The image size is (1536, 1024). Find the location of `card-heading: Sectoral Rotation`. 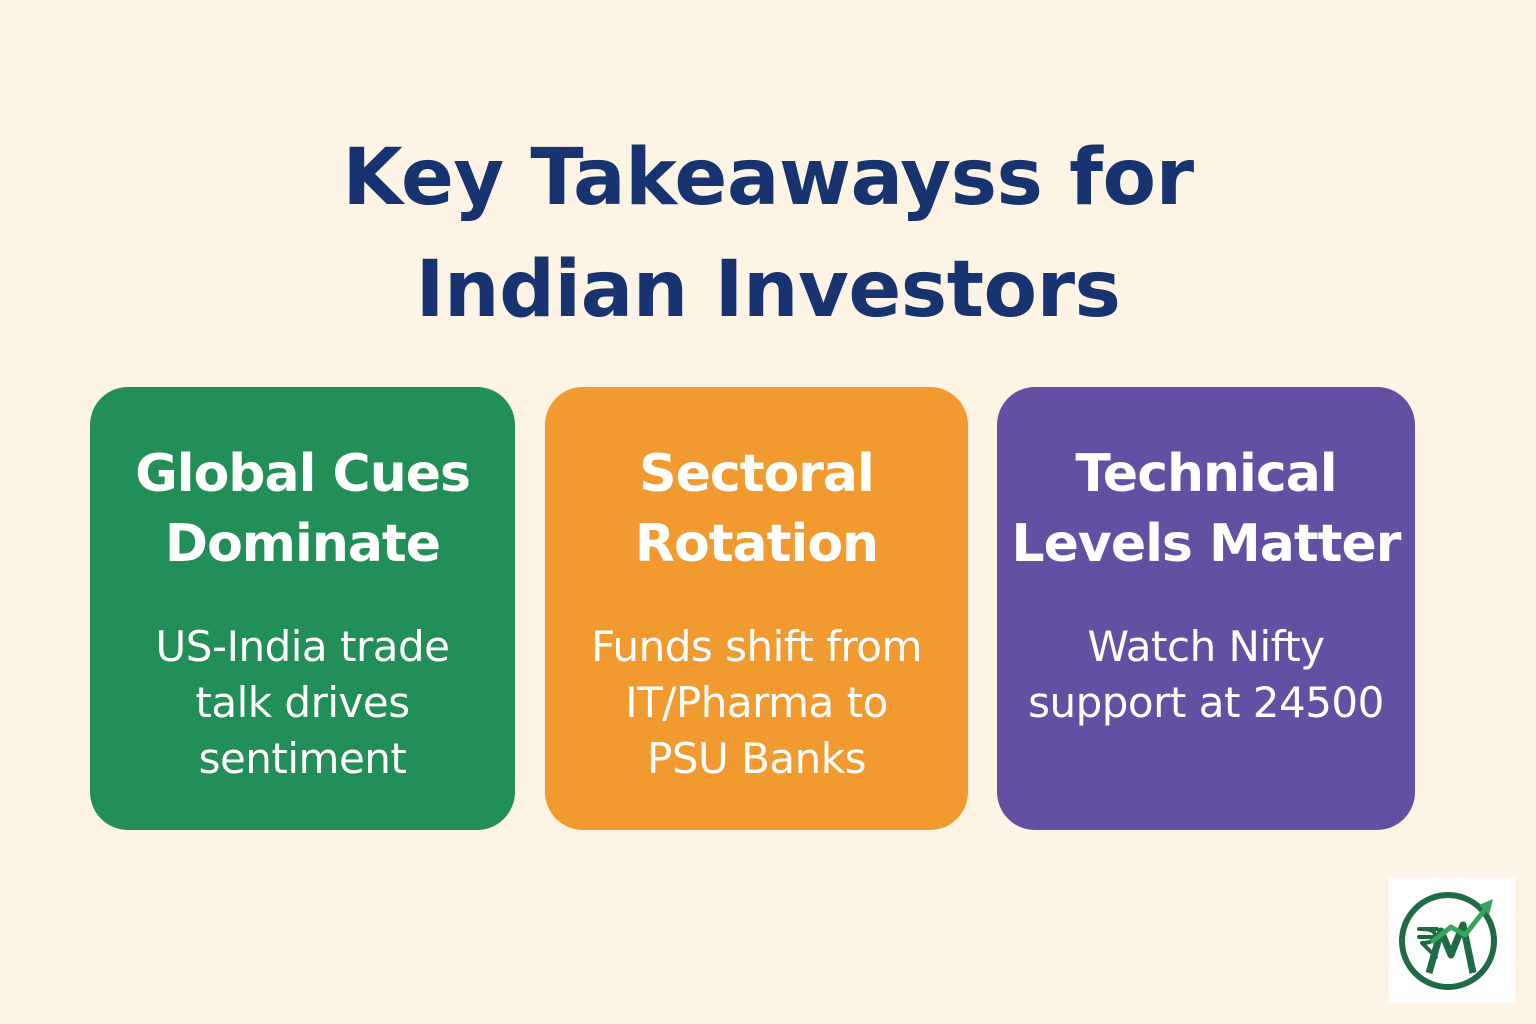

card-heading: Sectoral Rotation is located at coordinates (756, 509).